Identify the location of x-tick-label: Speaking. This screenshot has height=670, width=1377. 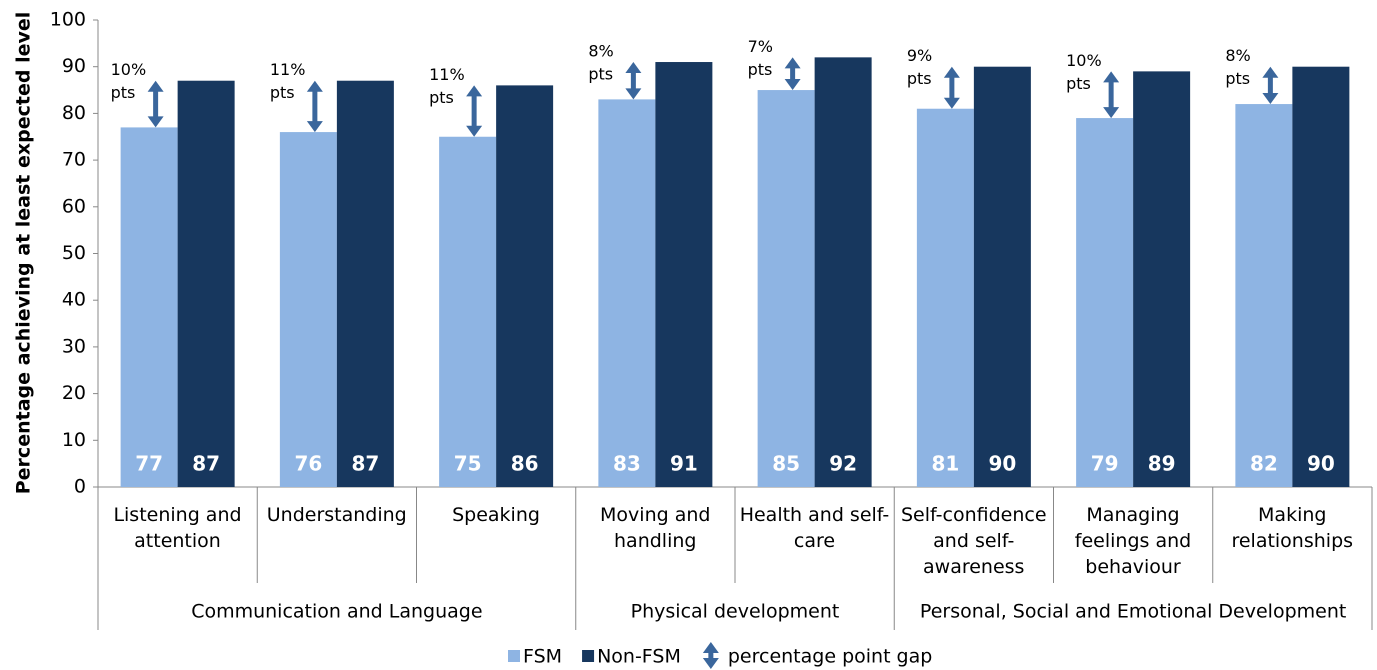
(496, 515).